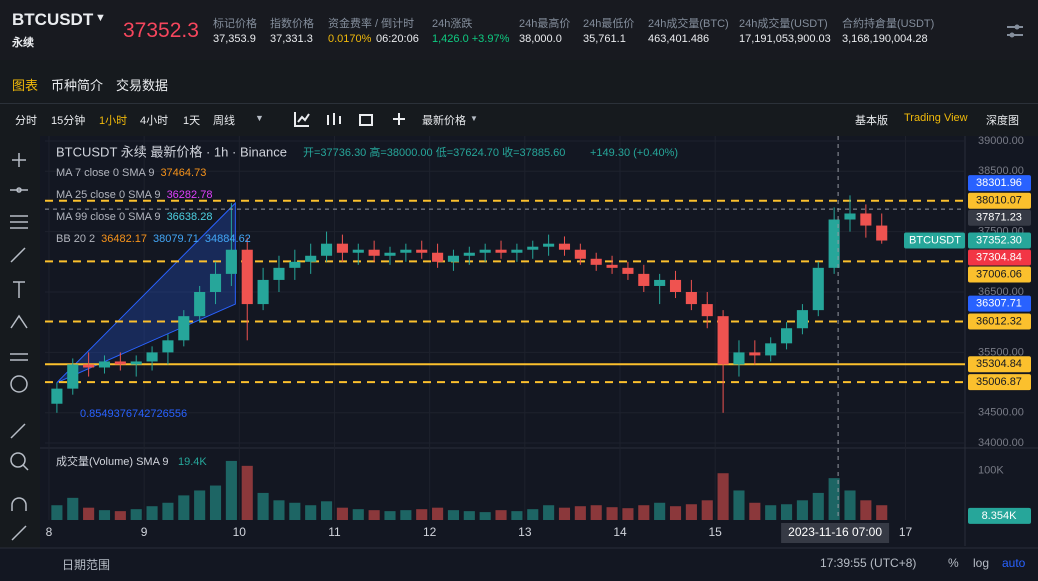 This screenshot has width=1038, height=581. Describe the element at coordinates (53, 19) in the screenshot. I see `symbol: BTCUSDT` at that location.